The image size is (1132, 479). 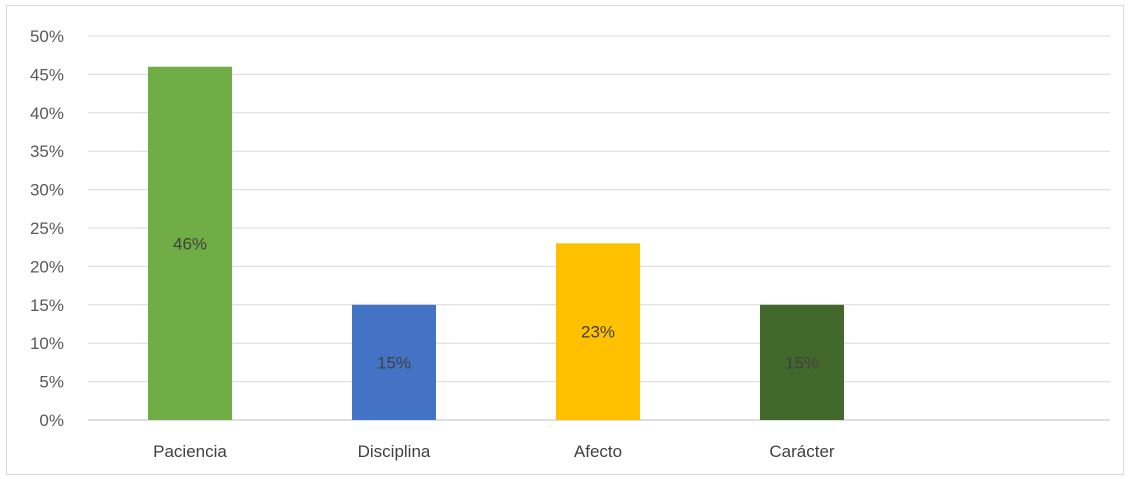 I want to click on y-tick-label: 15%, so click(x=47, y=305).